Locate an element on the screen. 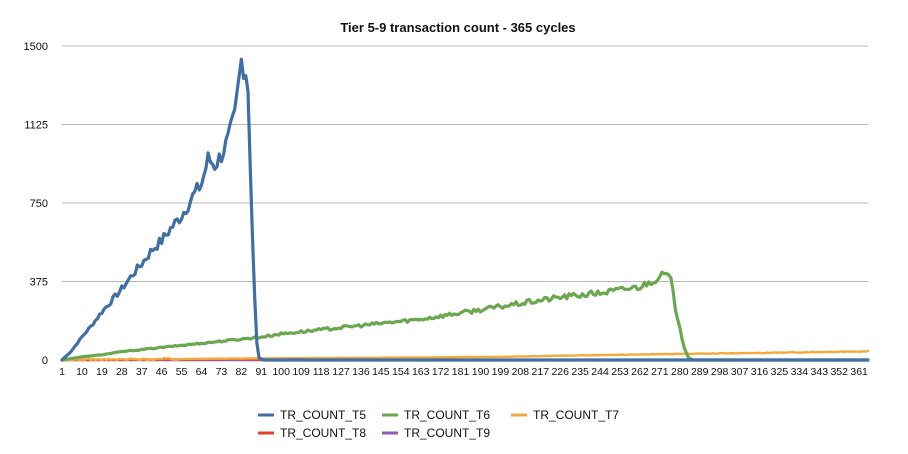 The height and width of the screenshot is (454, 908). x-tick-label: 190 is located at coordinates (481, 372).